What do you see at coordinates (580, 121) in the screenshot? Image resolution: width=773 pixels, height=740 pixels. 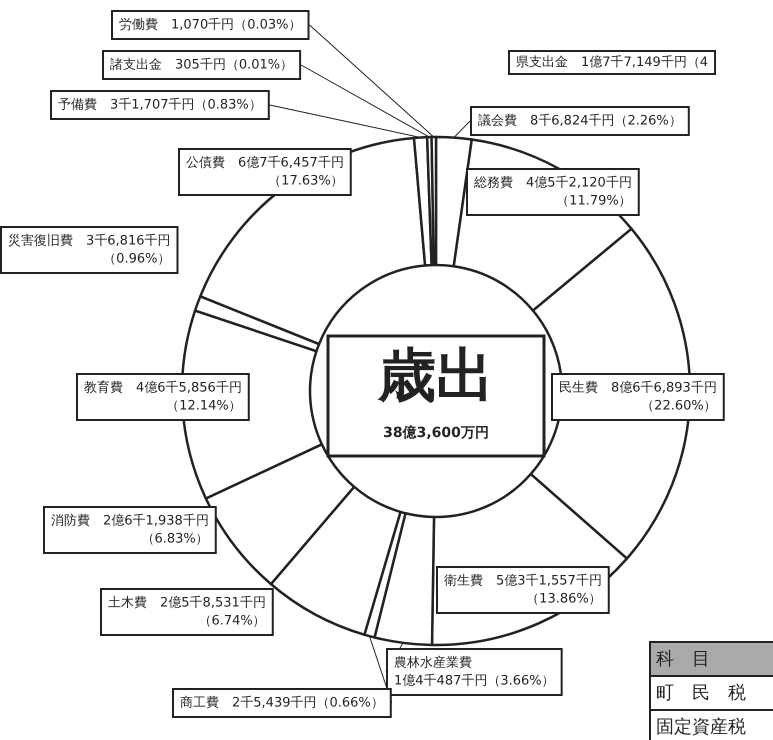 I see `slice-label: 議会費 8千6,824千円（2.26%）` at bounding box center [580, 121].